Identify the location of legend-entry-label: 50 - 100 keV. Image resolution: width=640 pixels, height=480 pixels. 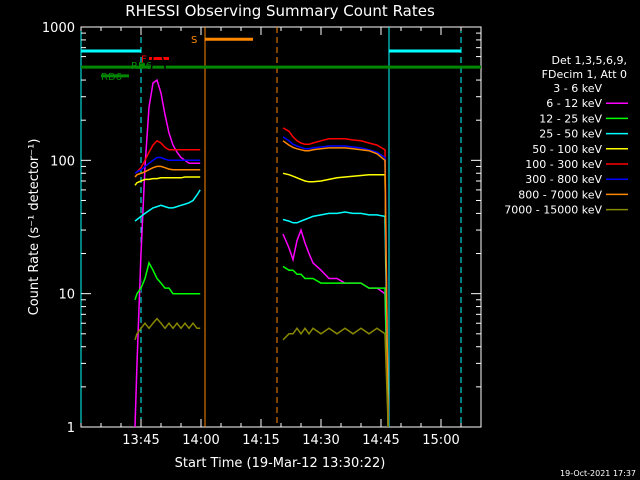
(567, 149).